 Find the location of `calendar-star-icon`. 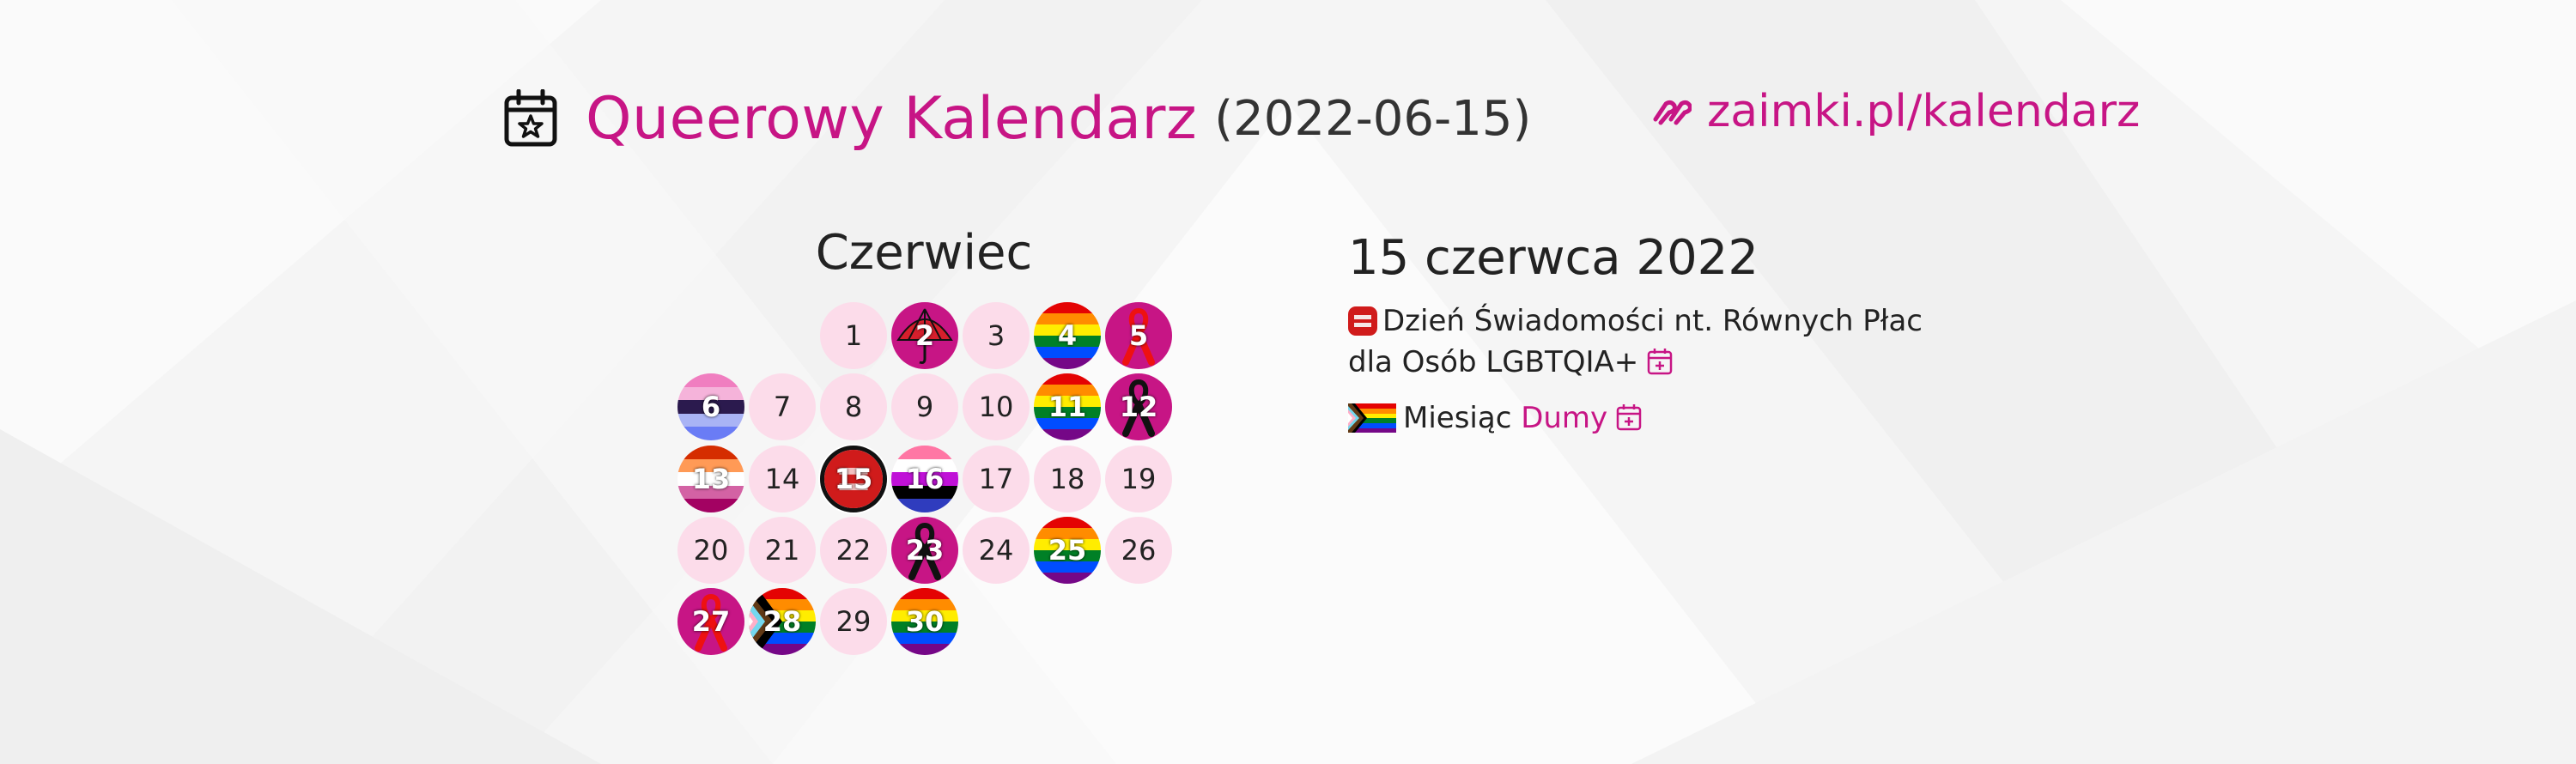

calendar-star-icon is located at coordinates (530, 118).